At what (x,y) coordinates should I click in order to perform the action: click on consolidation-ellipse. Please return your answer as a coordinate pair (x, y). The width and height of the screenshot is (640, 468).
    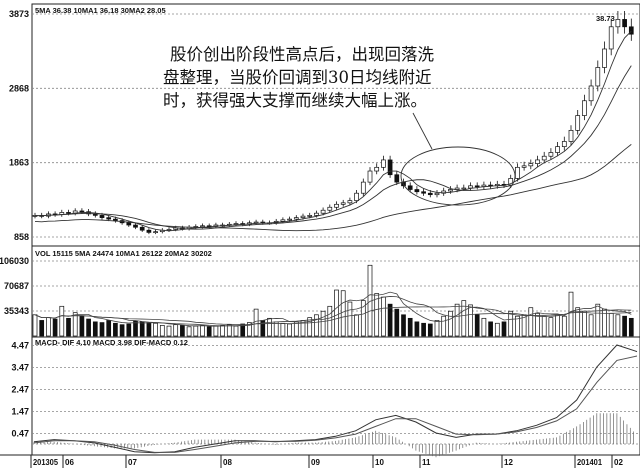
    Looking at the image, I should click on (458, 176).